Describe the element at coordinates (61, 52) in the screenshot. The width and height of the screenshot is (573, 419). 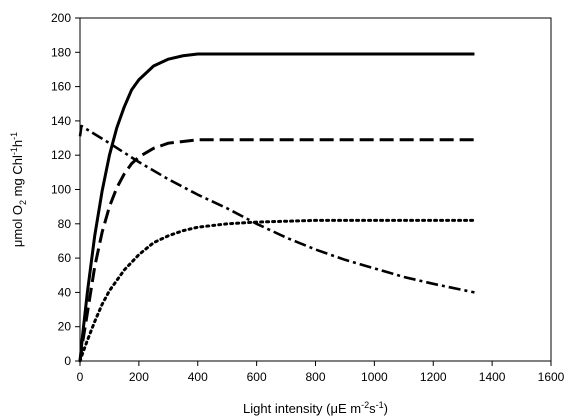
I see `y-tick-label: 180` at that location.